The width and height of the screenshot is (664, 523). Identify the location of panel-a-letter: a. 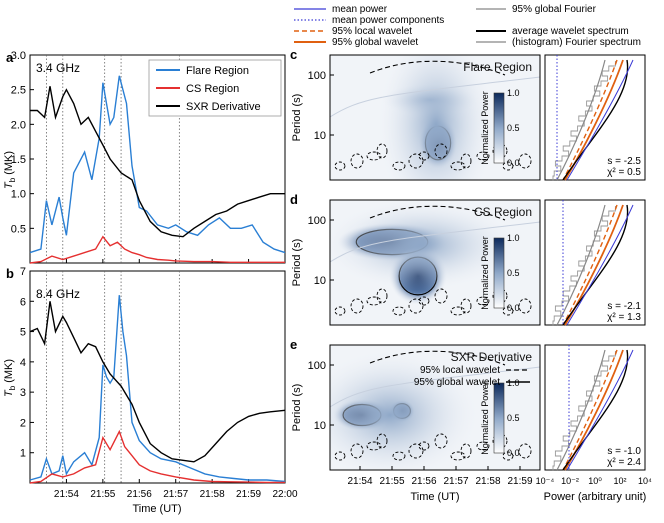
(10, 57).